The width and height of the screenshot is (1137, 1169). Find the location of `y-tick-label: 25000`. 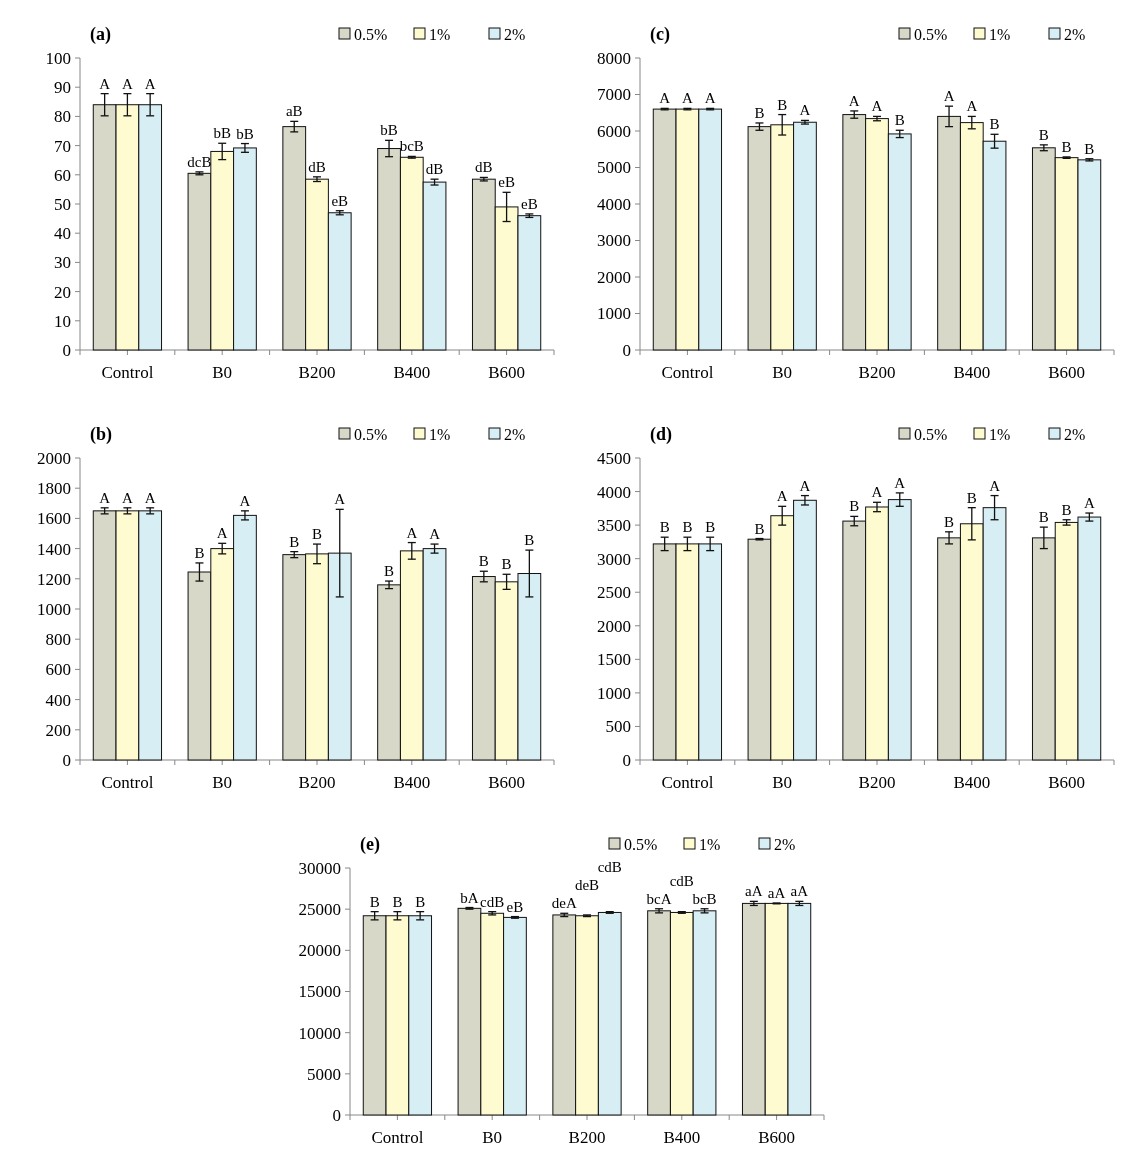

y-tick-label: 25000 is located at coordinates (319, 910).